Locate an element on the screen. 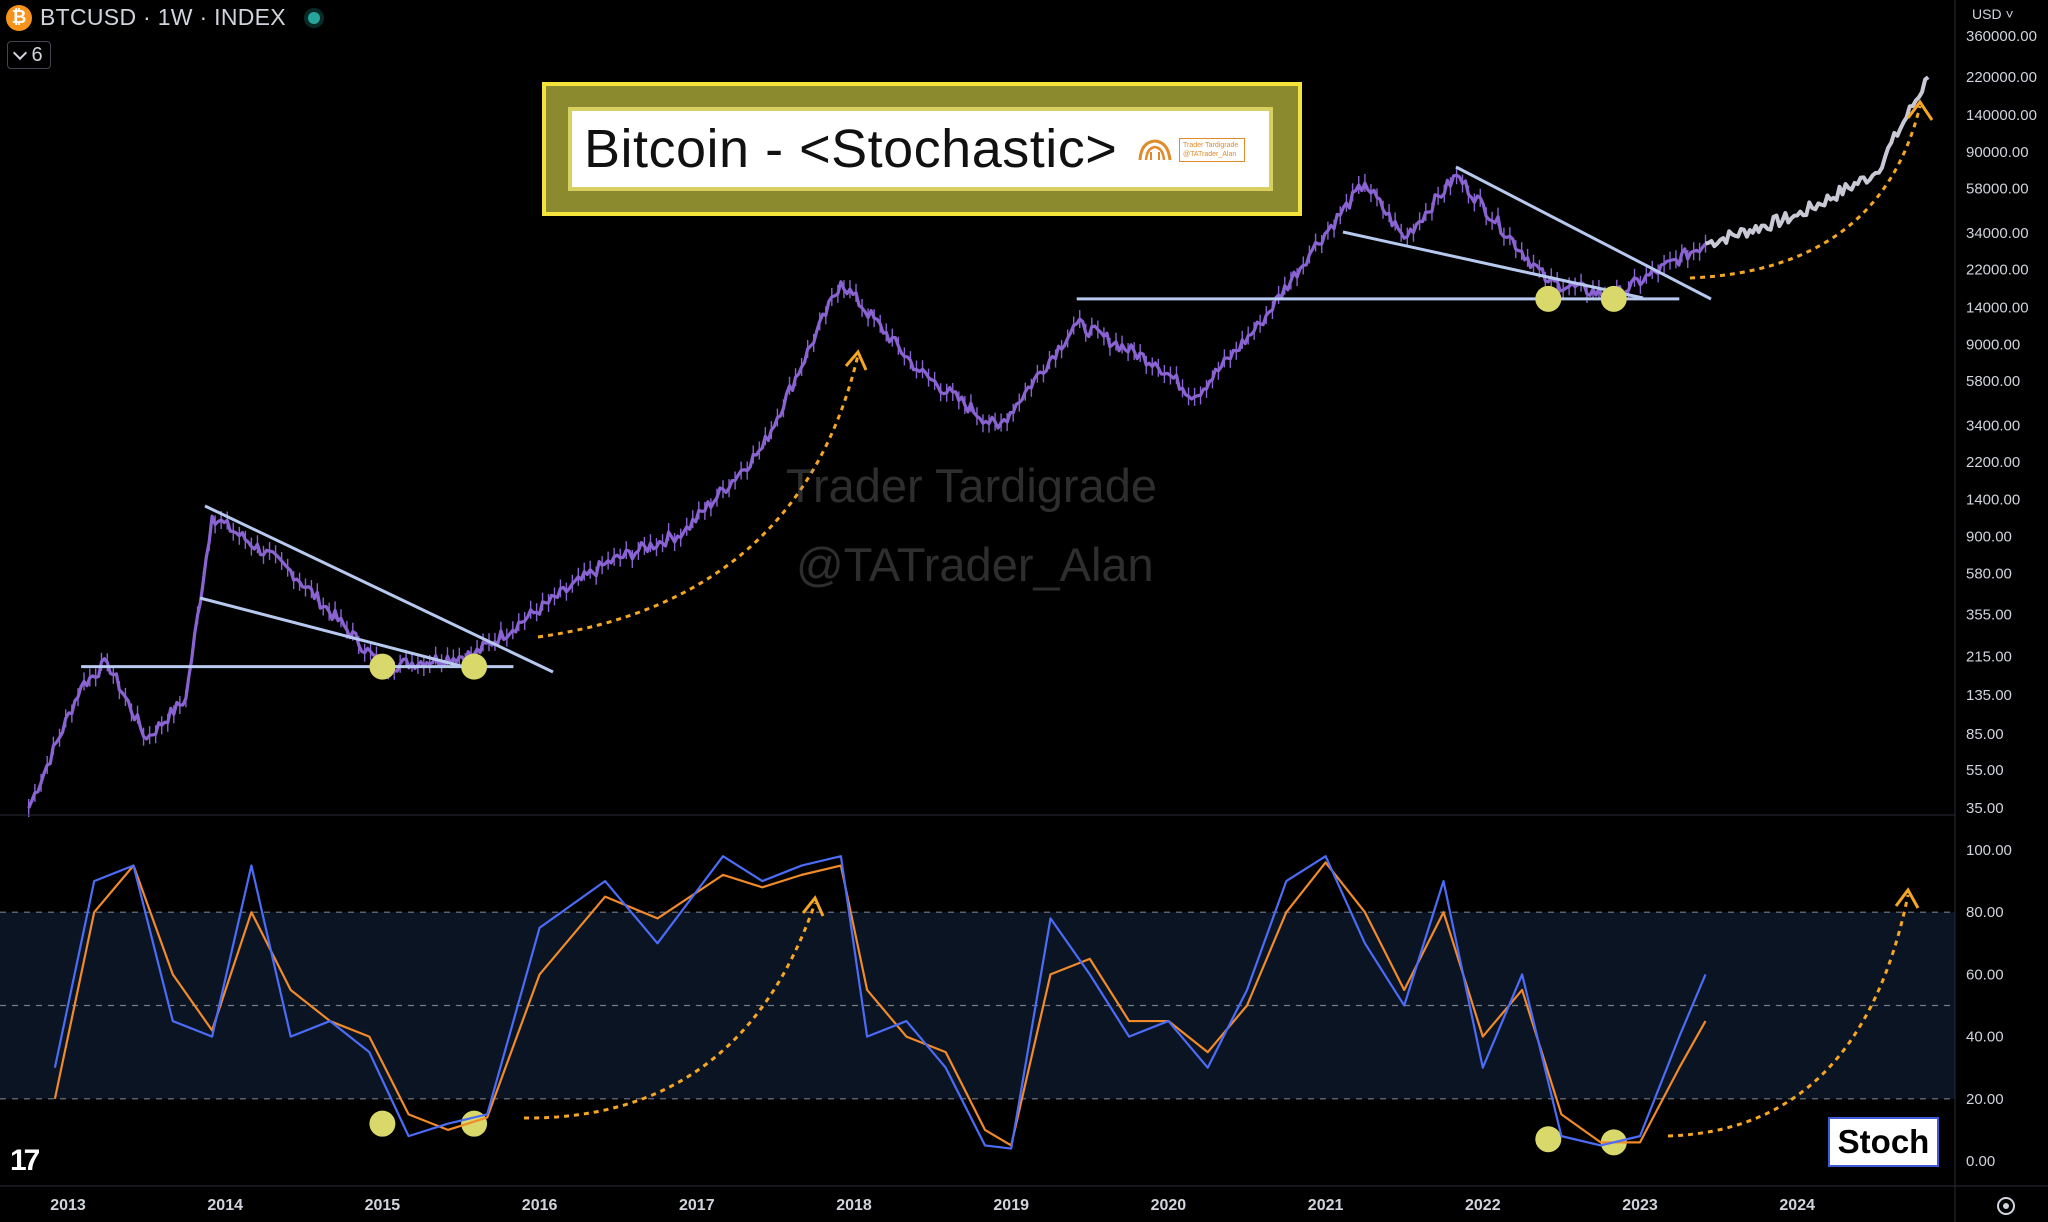 Image resolution: width=2048 pixels, height=1222 pixels. price-tick-label: 5800.00 is located at coordinates (1993, 381).